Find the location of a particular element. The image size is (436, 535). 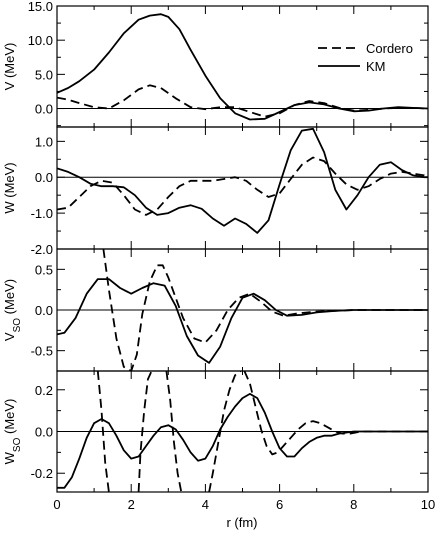

x-tick-label: 2 is located at coordinates (131, 504).